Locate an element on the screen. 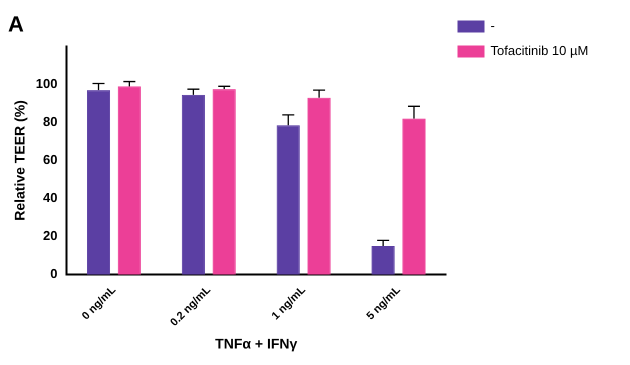 This screenshot has height=365, width=630. y-tick-label: 80 is located at coordinates (50, 122).